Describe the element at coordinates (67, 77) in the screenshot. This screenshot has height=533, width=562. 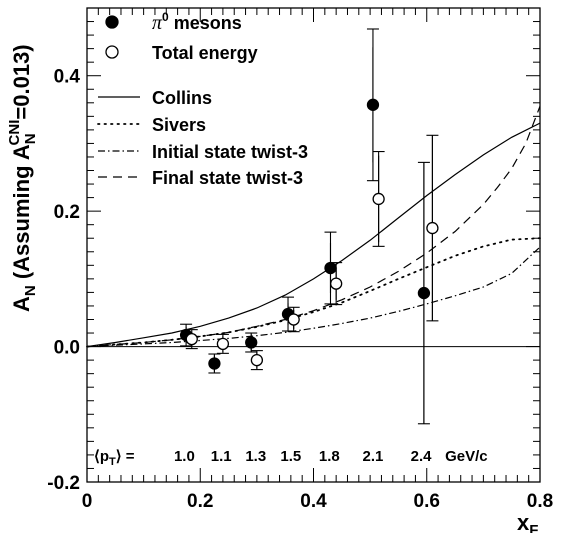
I see `y-tick-label: 0.4` at that location.